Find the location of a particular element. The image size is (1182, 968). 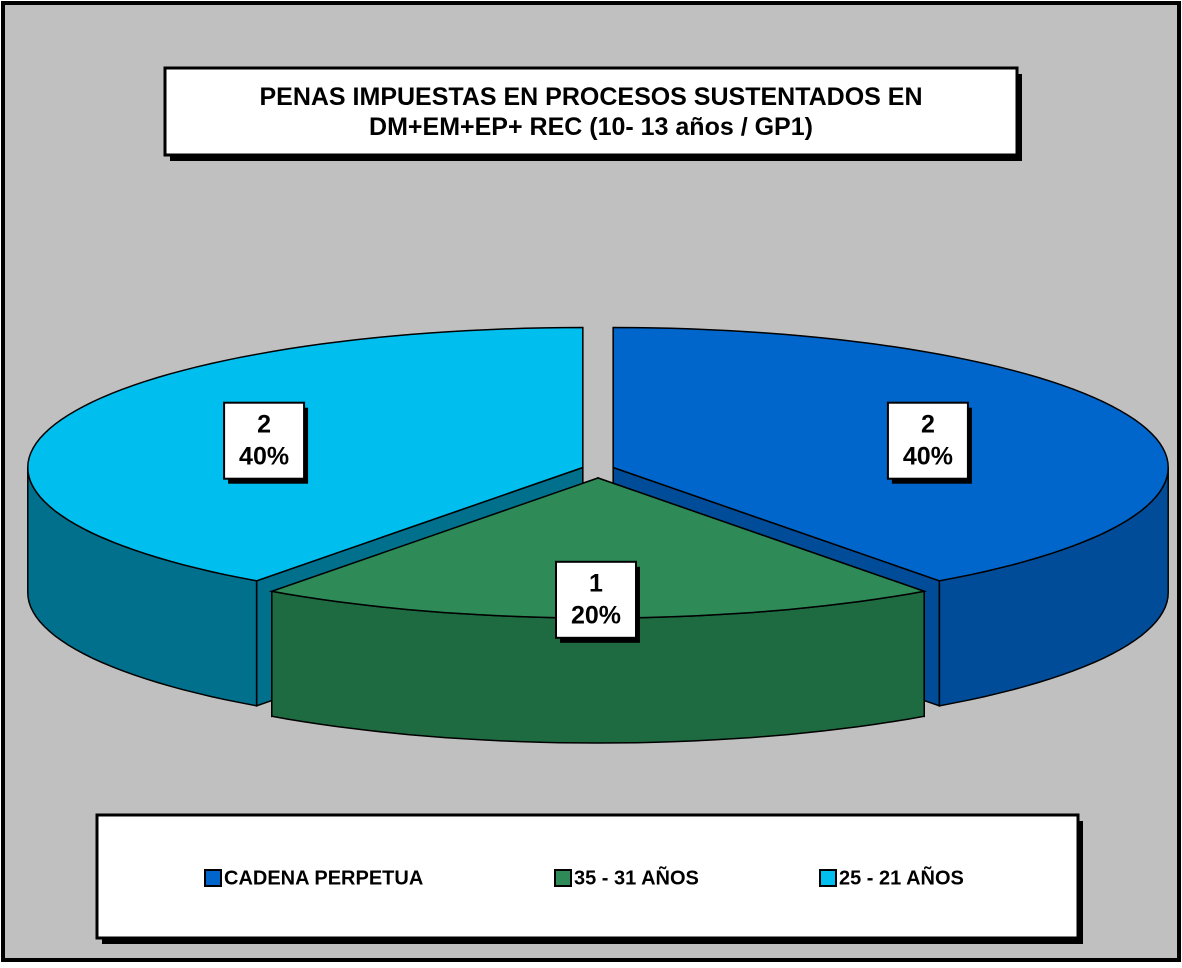

legend-label: 25 - 21 AÑOS is located at coordinates (901, 877).